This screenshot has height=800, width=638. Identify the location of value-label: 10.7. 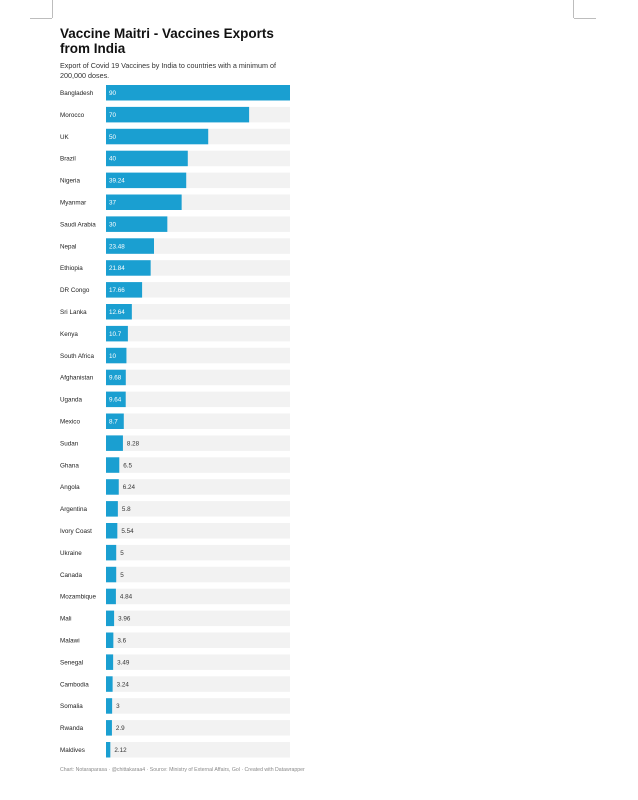
(115, 334).